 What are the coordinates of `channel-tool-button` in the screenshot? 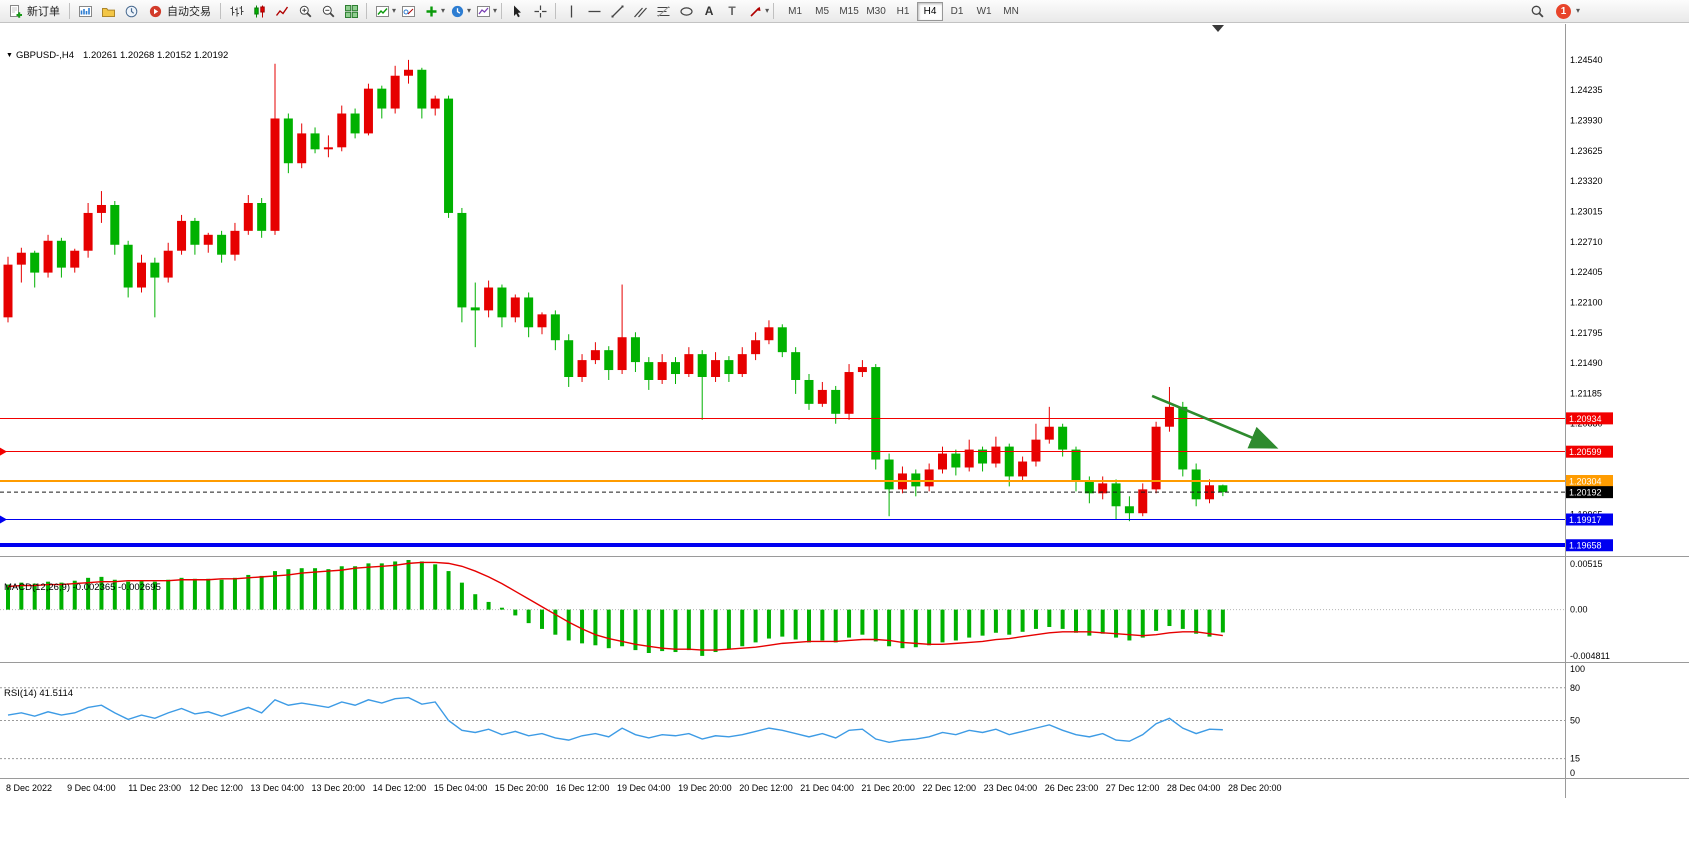 It's located at (640, 11).